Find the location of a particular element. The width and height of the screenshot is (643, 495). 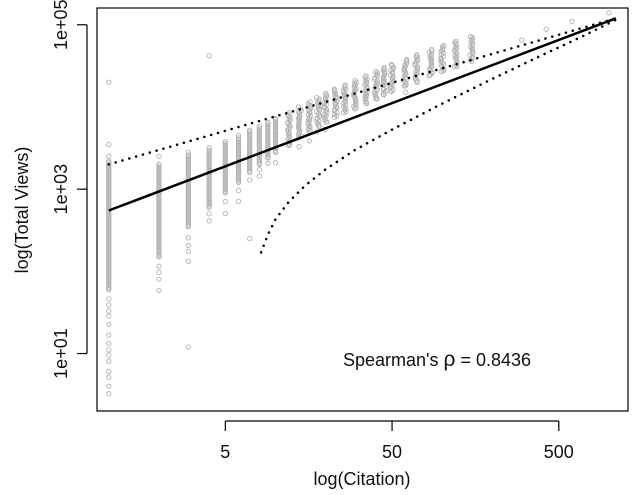

x-tick-label: 50 is located at coordinates (392, 452).